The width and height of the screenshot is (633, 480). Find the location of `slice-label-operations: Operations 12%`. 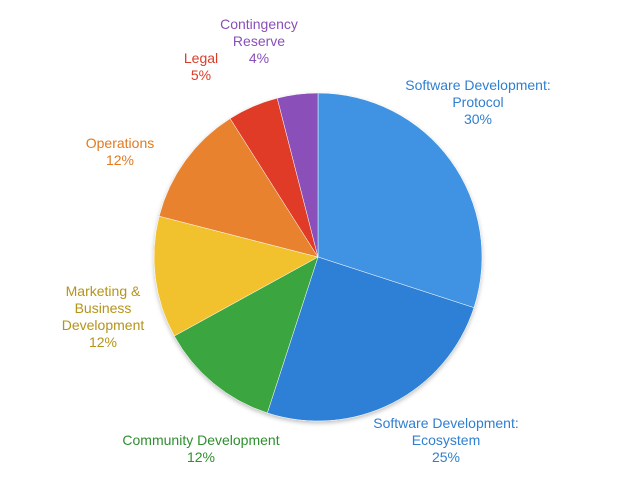

slice-label-operations: Operations 12% is located at coordinates (120, 152).